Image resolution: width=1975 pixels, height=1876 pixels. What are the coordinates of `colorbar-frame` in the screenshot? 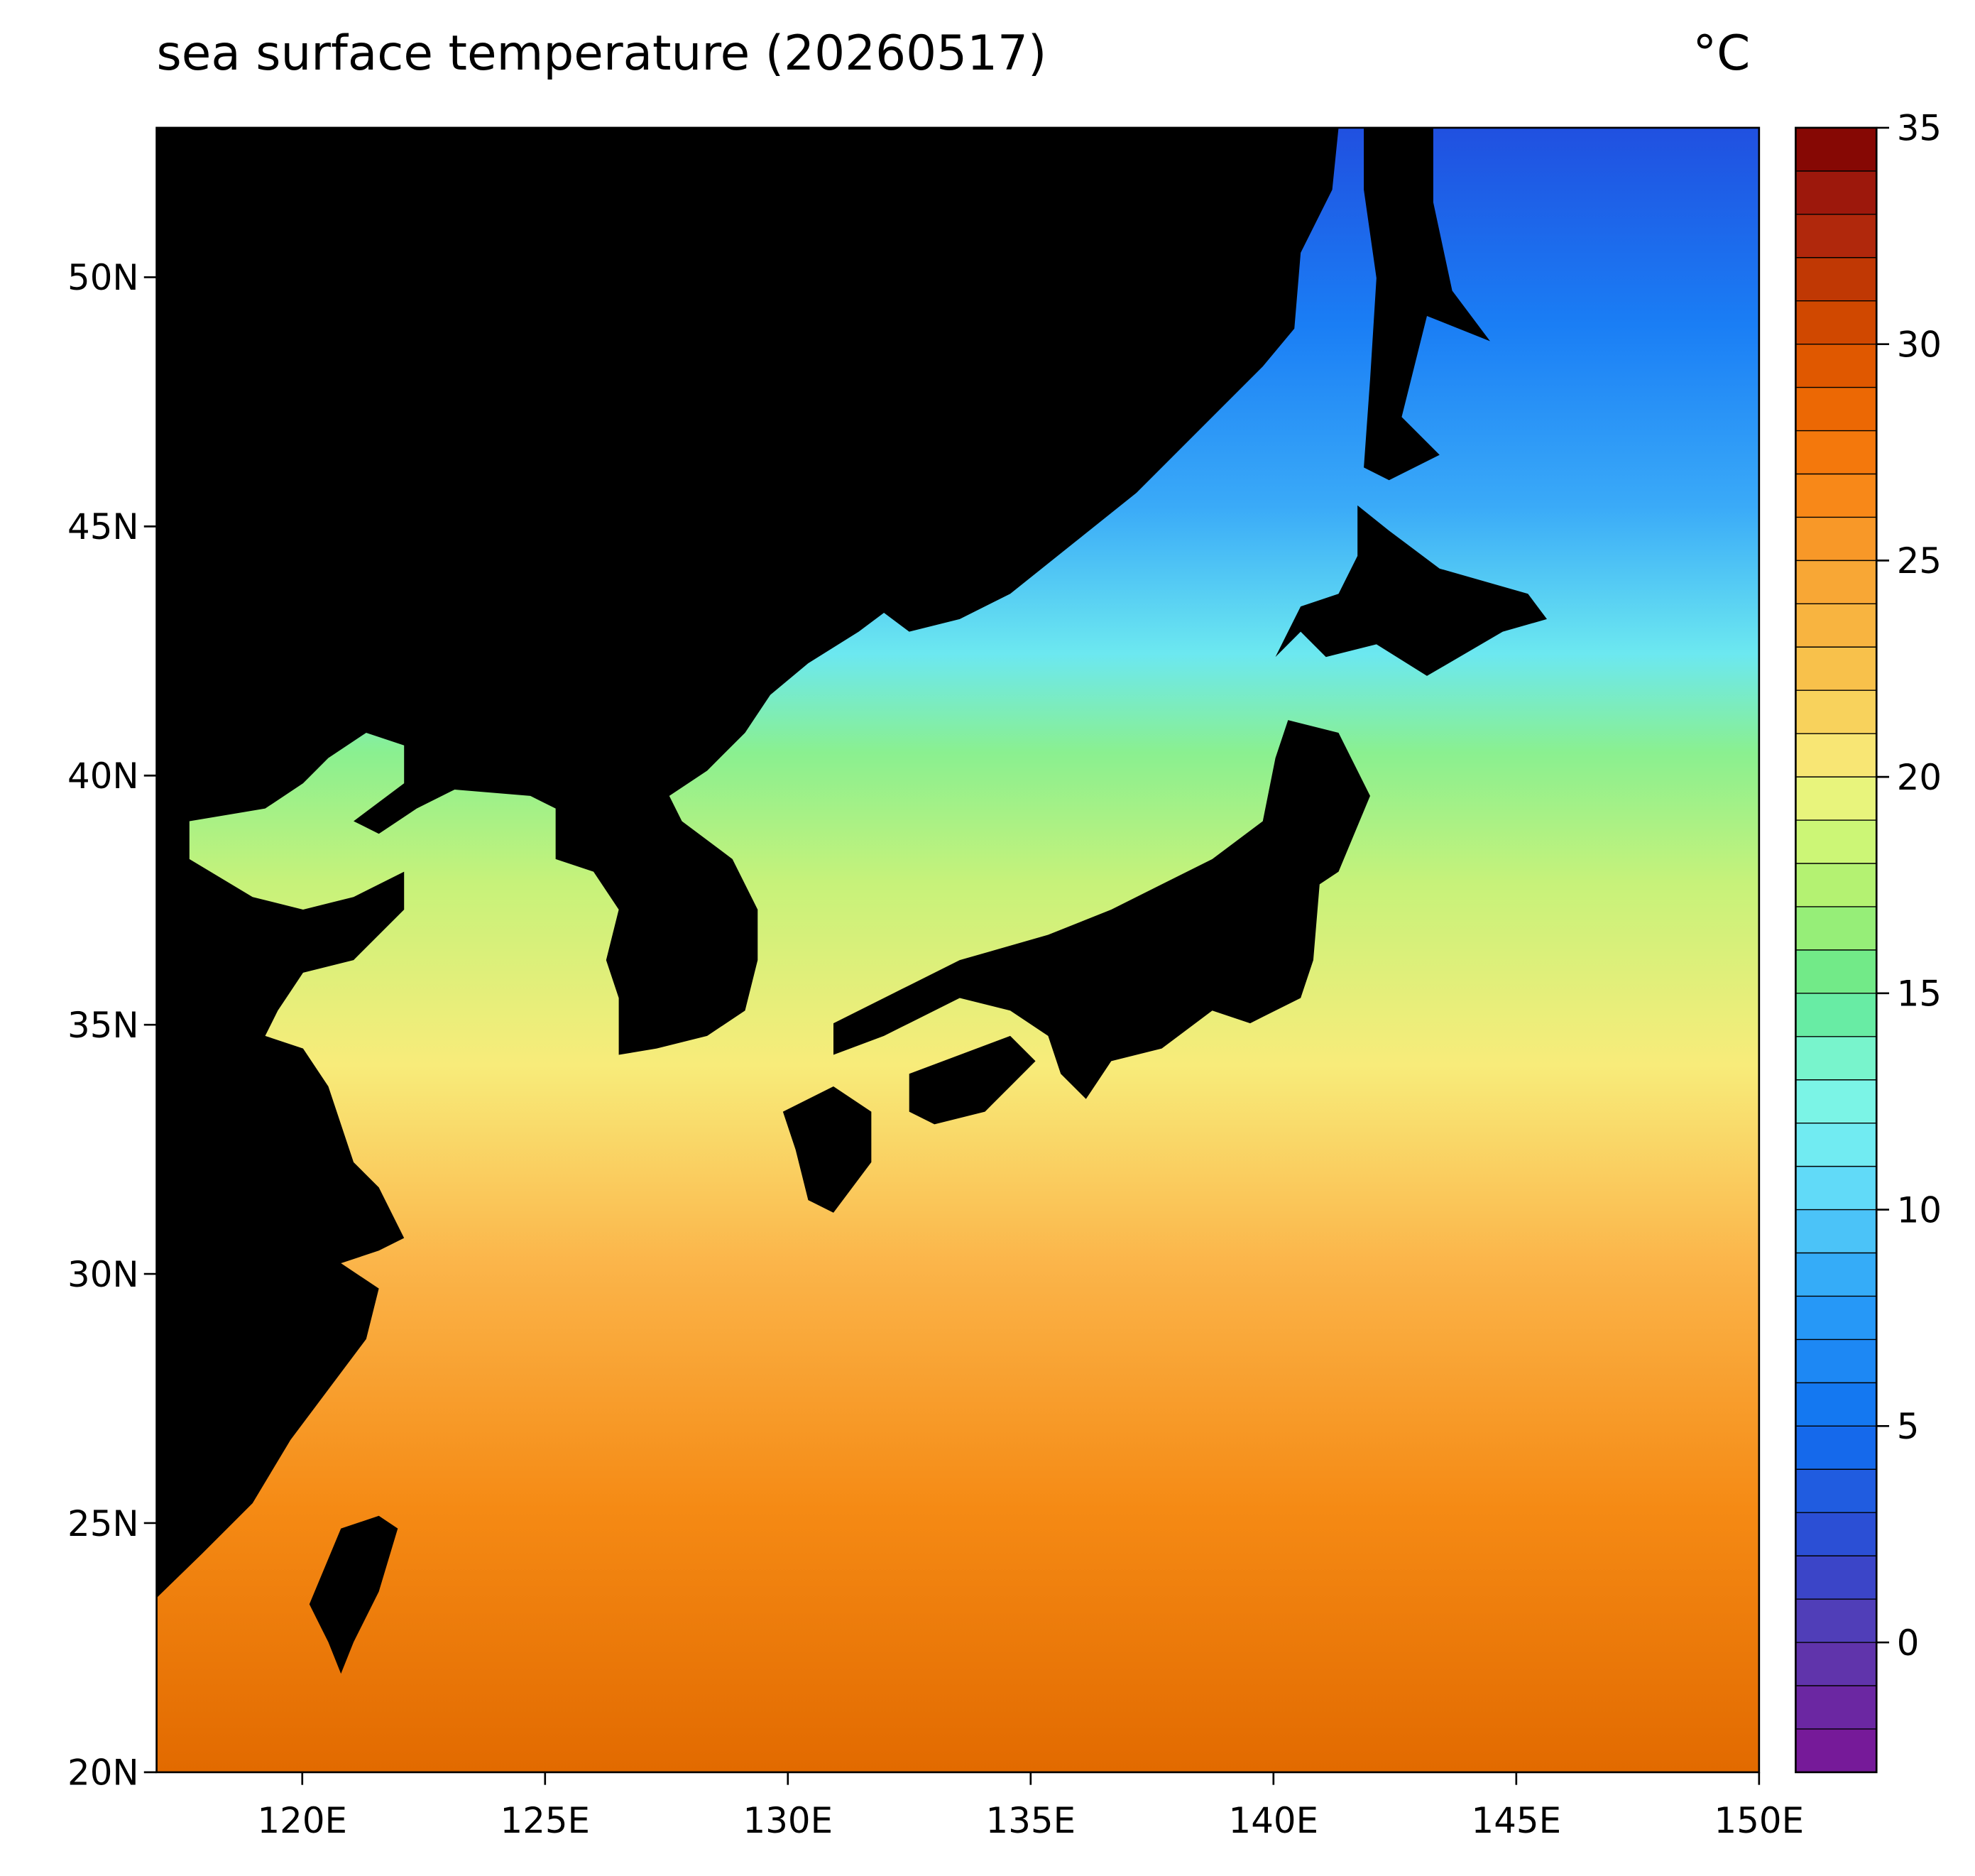 It's located at (1837, 950).